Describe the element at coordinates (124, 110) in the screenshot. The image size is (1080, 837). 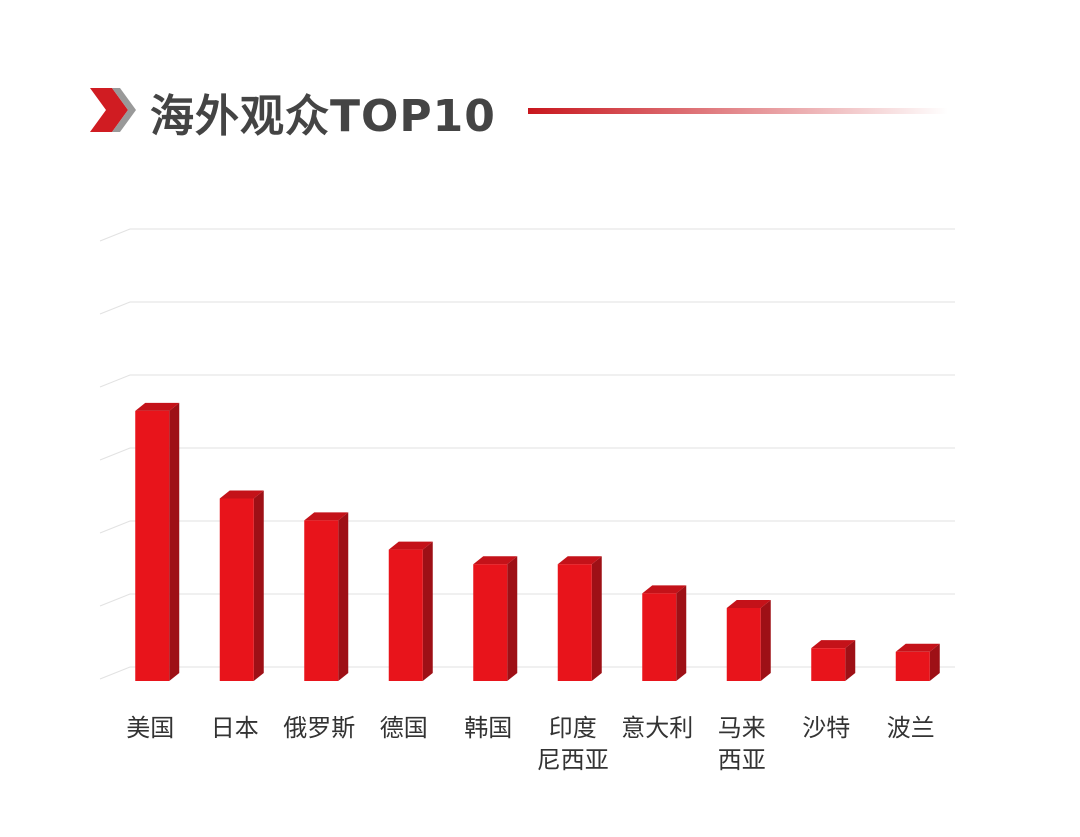
I see `title-icon-shadow` at that location.